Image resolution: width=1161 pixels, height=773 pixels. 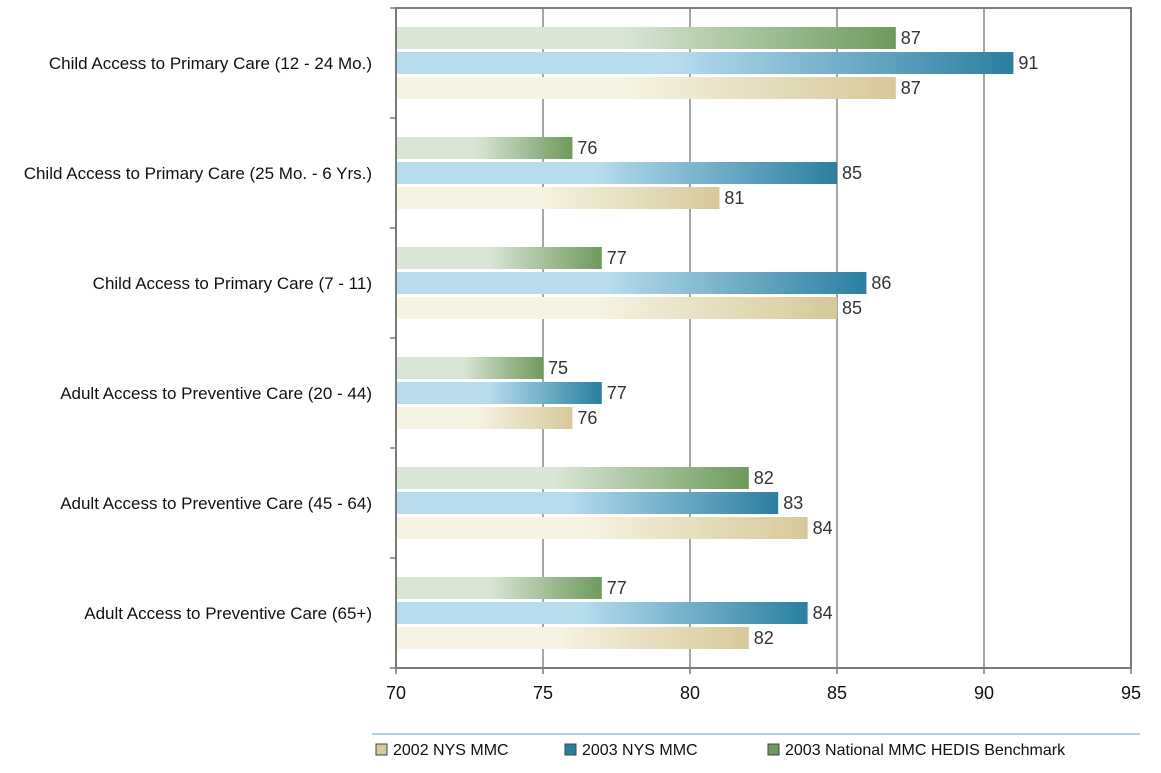 What do you see at coordinates (690, 693) in the screenshot?
I see `x-tick-label: 80` at bounding box center [690, 693].